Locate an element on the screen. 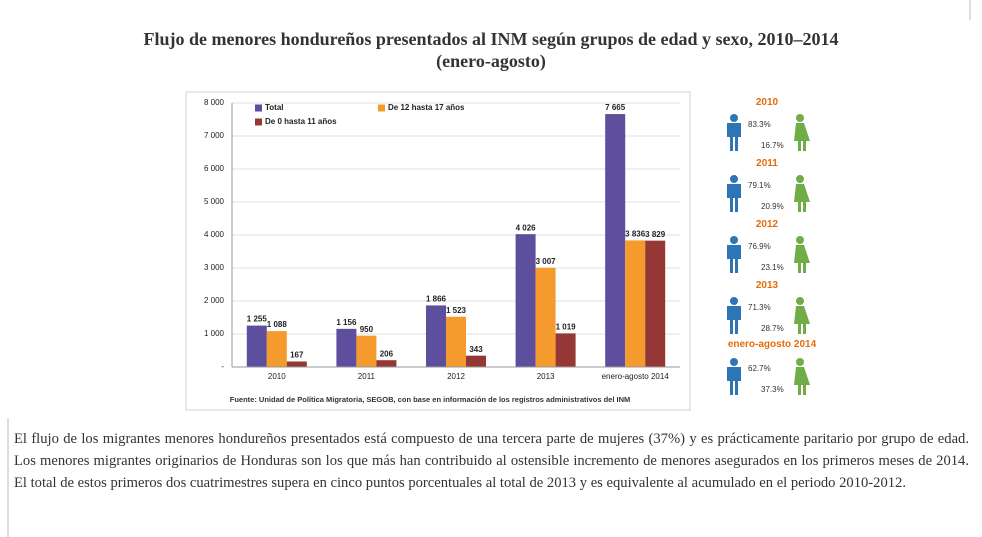 The height and width of the screenshot is (537, 982). y-tick-label: 6 000 is located at coordinates (214, 168).